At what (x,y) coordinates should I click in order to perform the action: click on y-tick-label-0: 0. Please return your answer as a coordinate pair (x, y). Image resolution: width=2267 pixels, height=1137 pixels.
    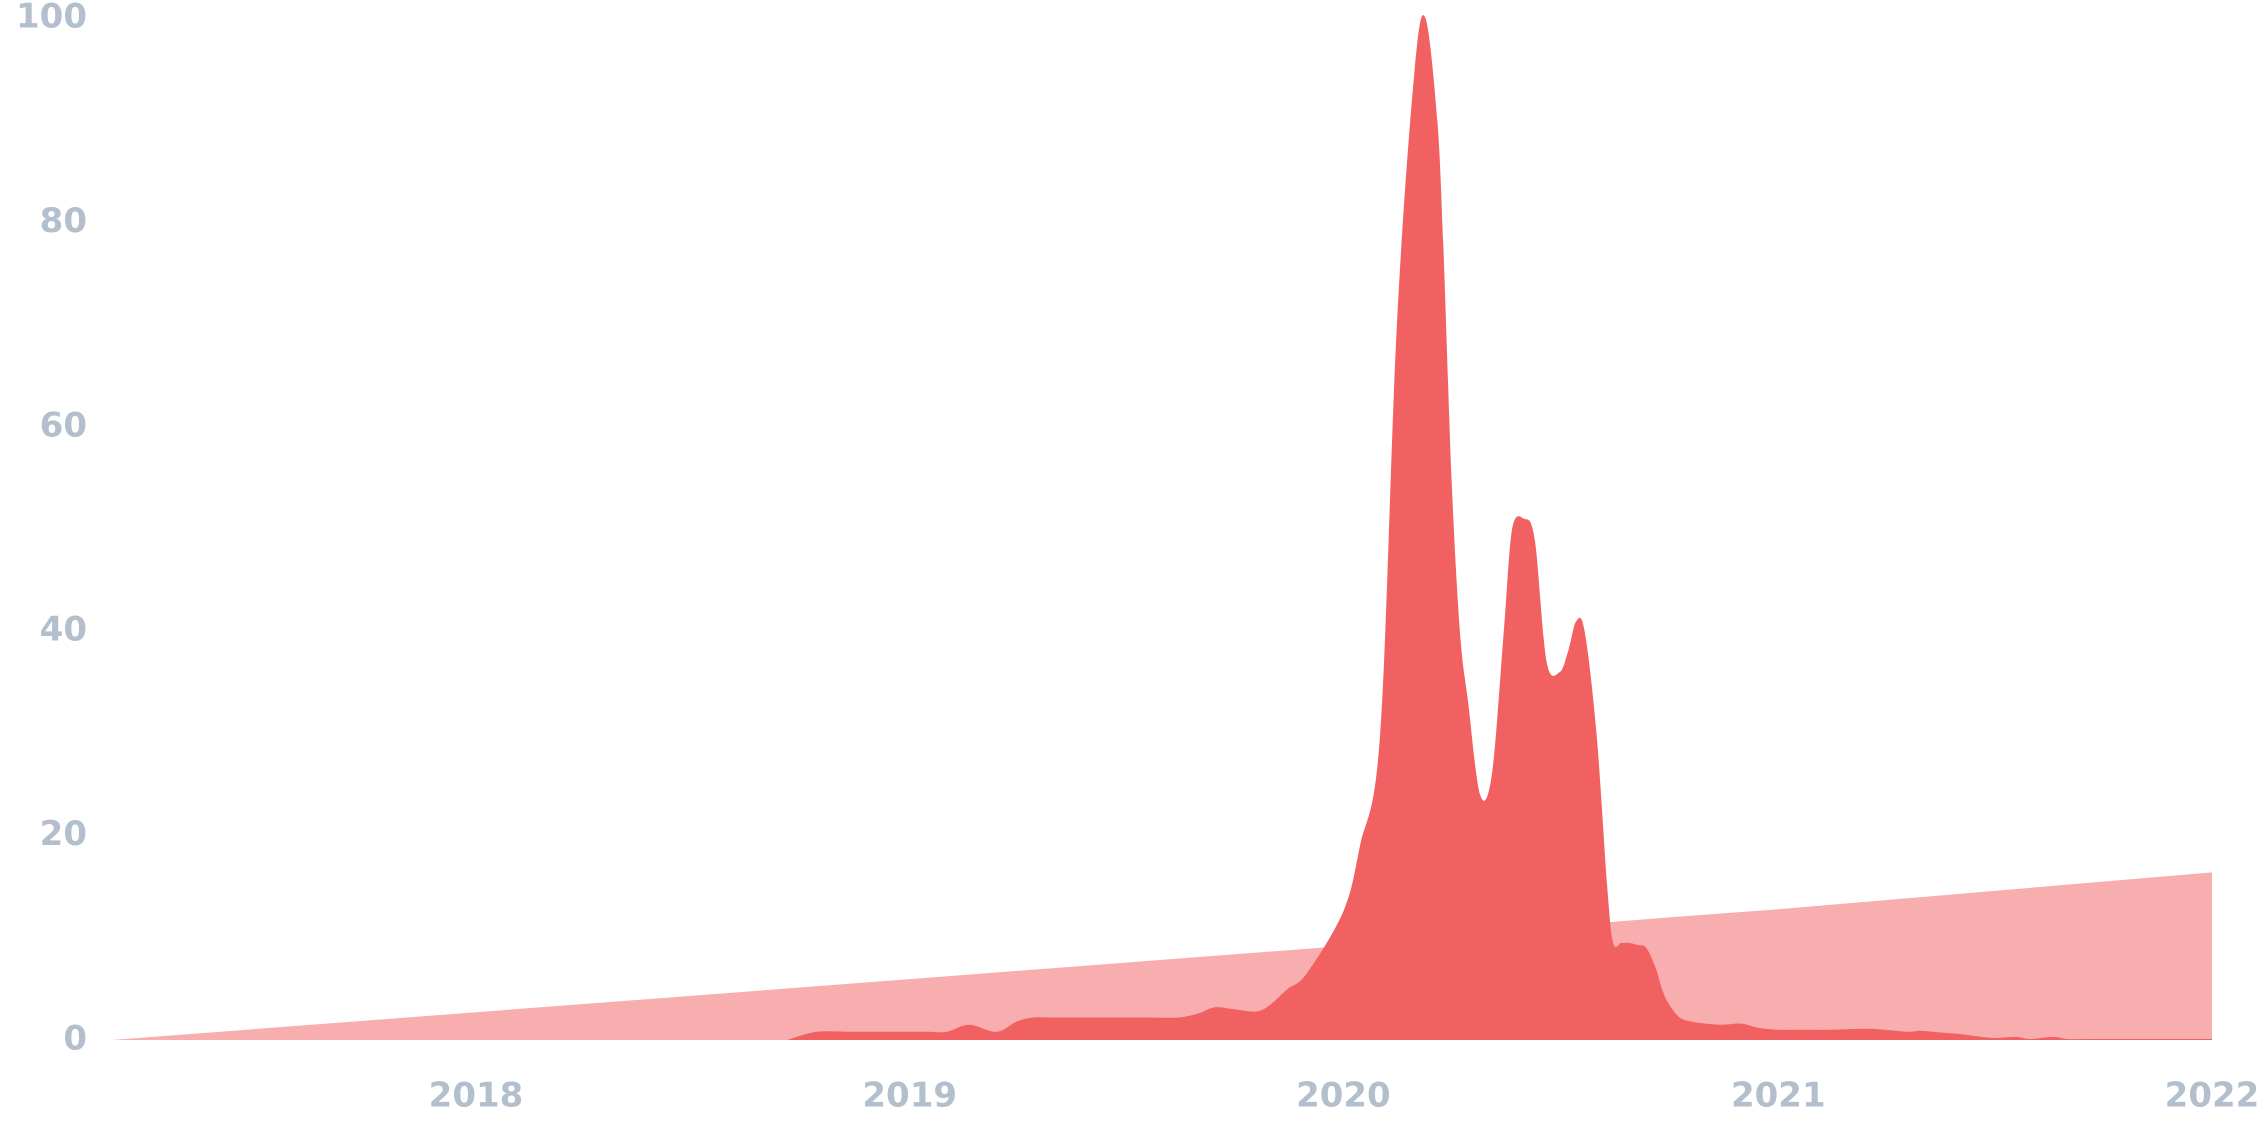
    Looking at the image, I should click on (75, 1039).